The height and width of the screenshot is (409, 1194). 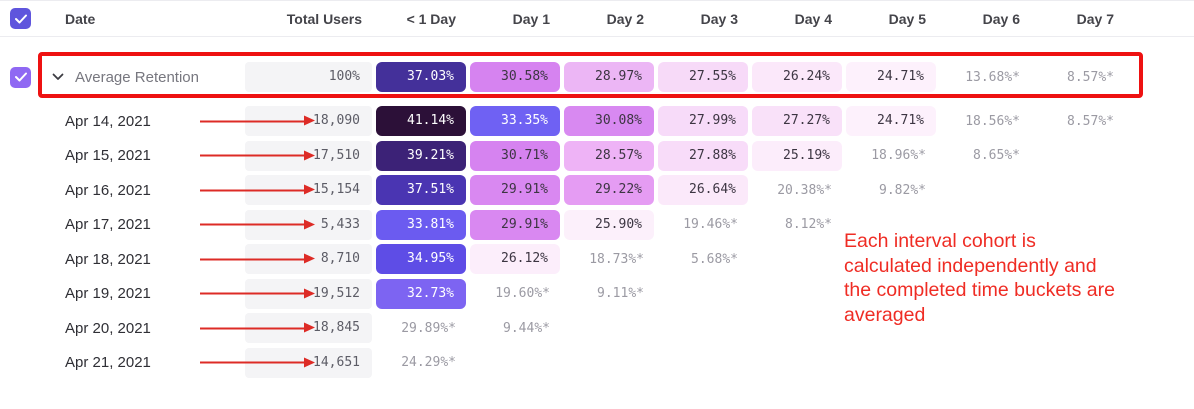 What do you see at coordinates (1079, 121) in the screenshot?
I see `retention-cell: 8.57%*` at bounding box center [1079, 121].